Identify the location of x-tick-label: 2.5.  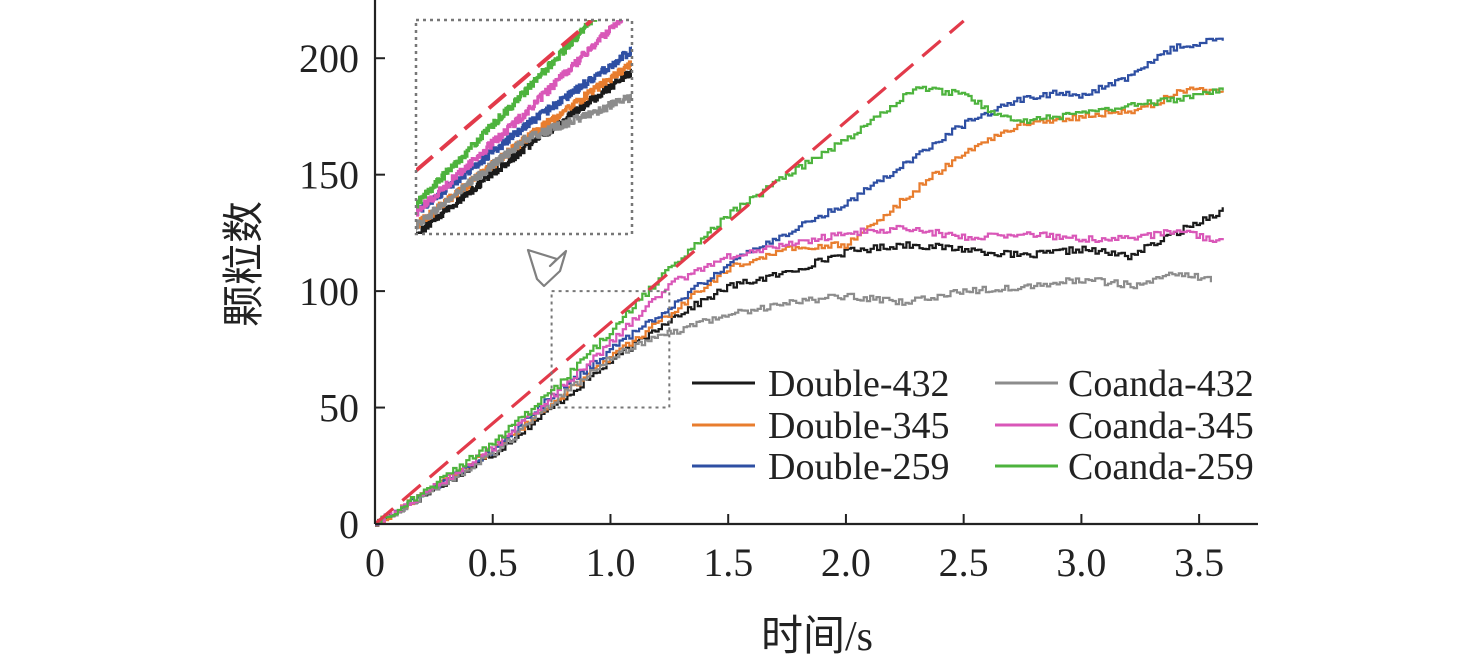
(964, 562).